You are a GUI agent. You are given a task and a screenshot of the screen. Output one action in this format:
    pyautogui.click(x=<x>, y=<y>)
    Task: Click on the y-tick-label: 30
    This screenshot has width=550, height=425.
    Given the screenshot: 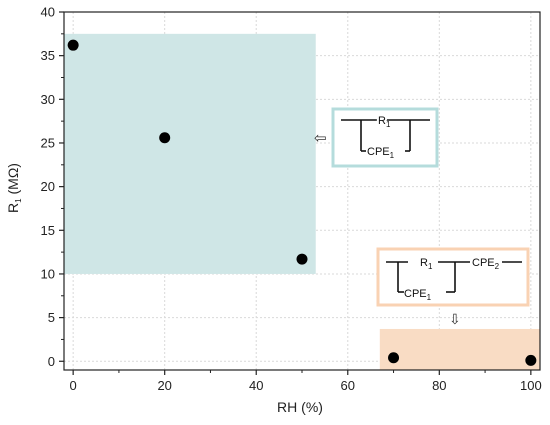 What is the action you would take?
    pyautogui.click(x=48, y=99)
    